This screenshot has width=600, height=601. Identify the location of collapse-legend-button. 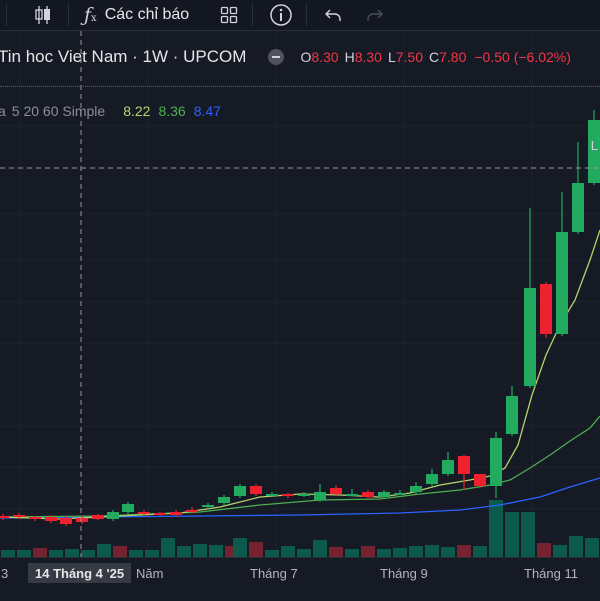
(276, 57).